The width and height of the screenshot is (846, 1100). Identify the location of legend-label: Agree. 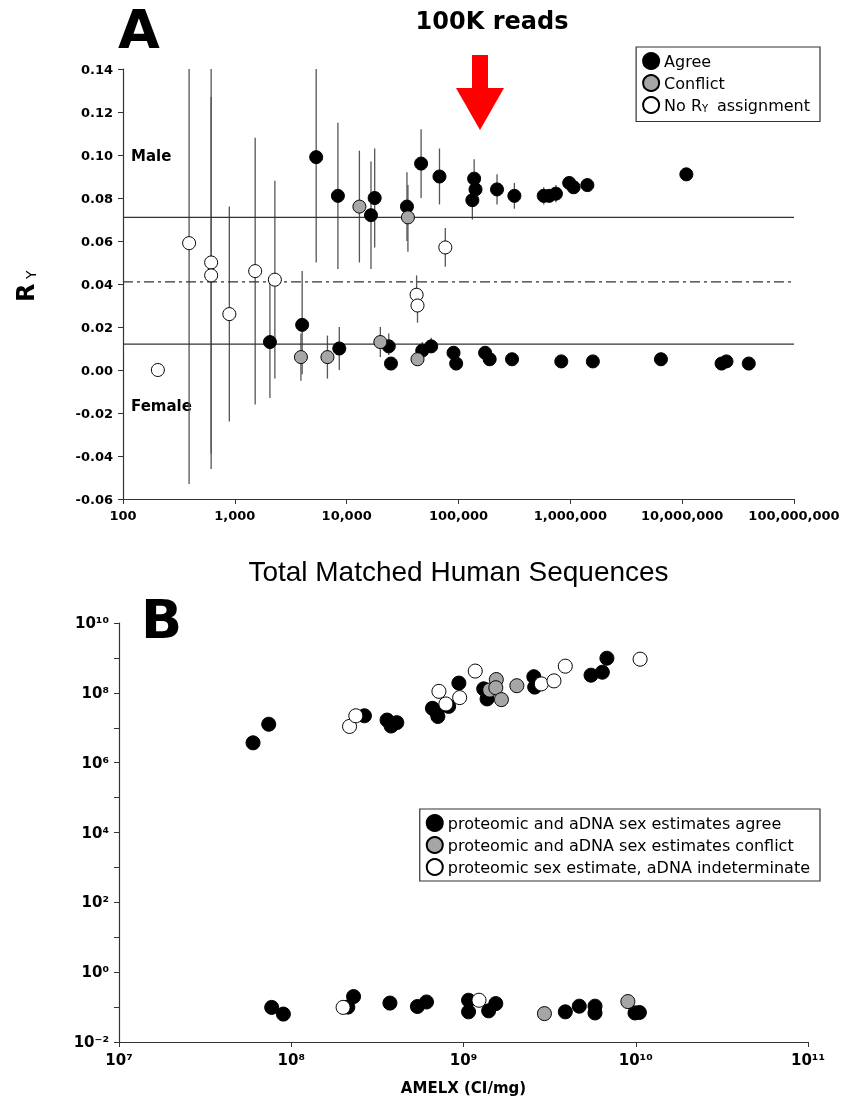
(688, 61).